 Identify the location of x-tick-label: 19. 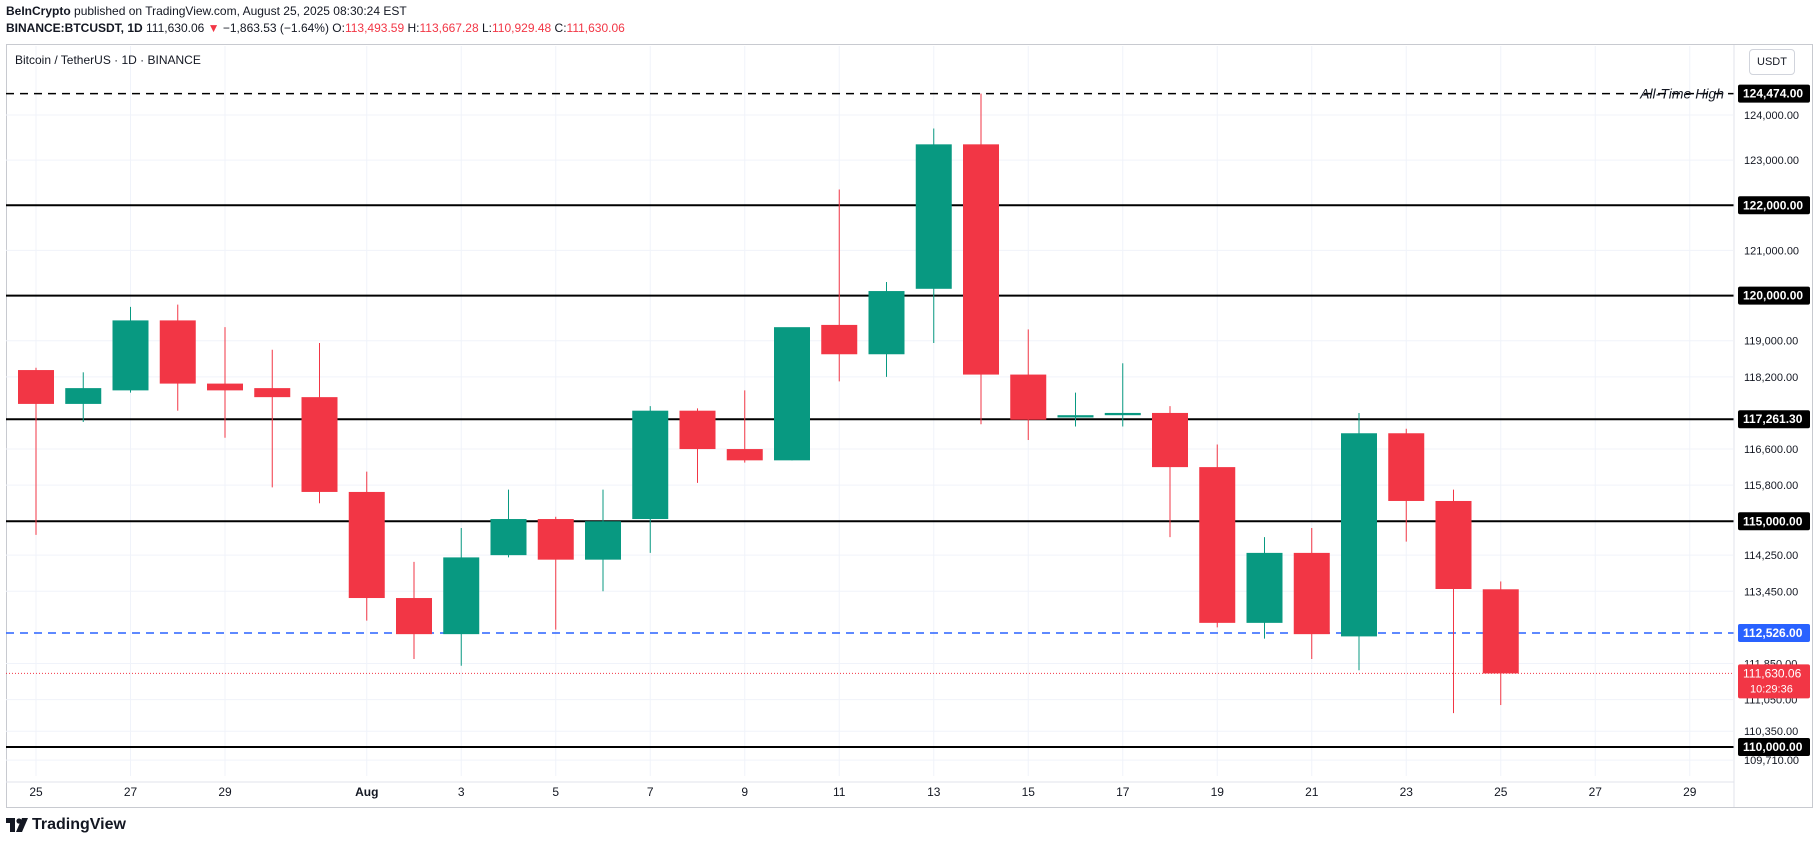
(1218, 792).